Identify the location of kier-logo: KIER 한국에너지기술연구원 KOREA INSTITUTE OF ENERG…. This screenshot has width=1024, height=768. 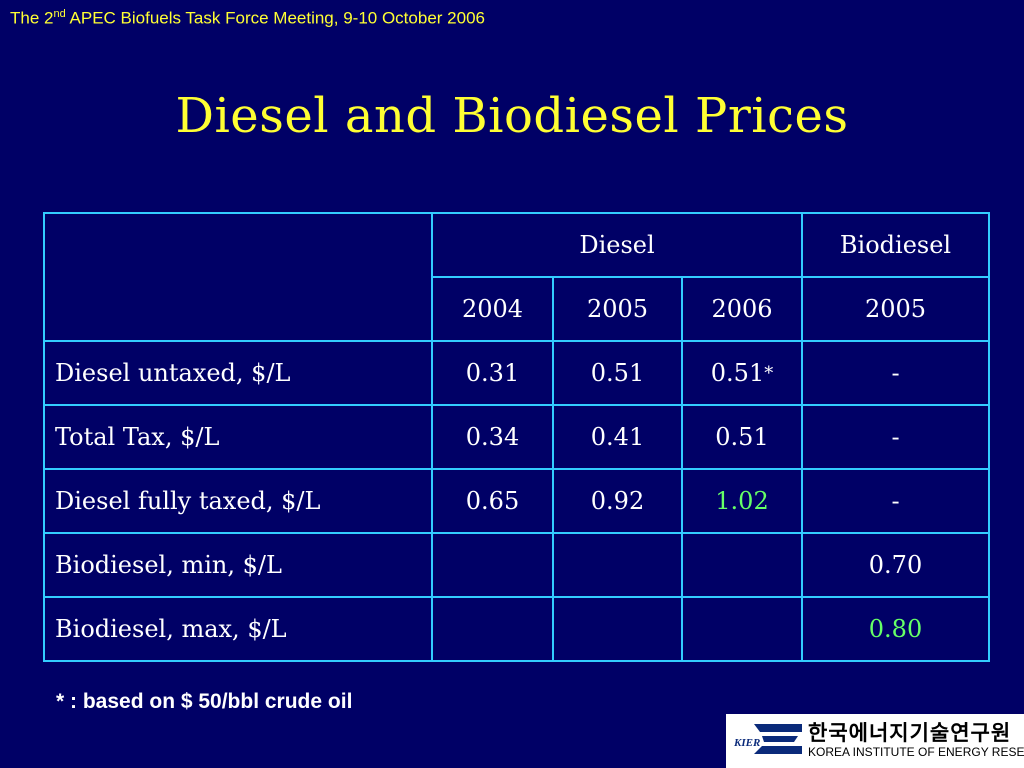
(875, 741).